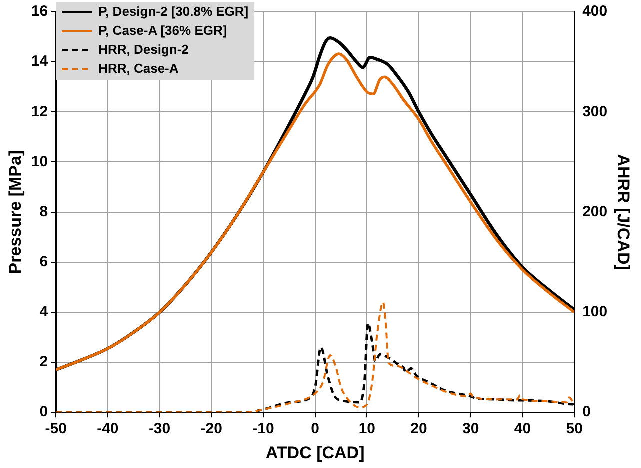 Image resolution: width=641 pixels, height=468 pixels. Describe the element at coordinates (595, 312) in the screenshot. I see `y2-tick-label: 100` at that location.